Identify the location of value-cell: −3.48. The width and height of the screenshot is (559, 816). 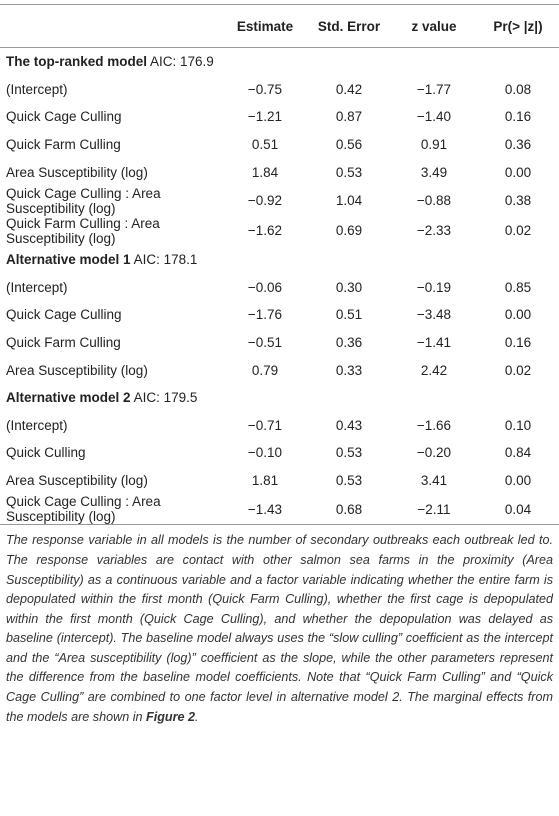
(434, 315).